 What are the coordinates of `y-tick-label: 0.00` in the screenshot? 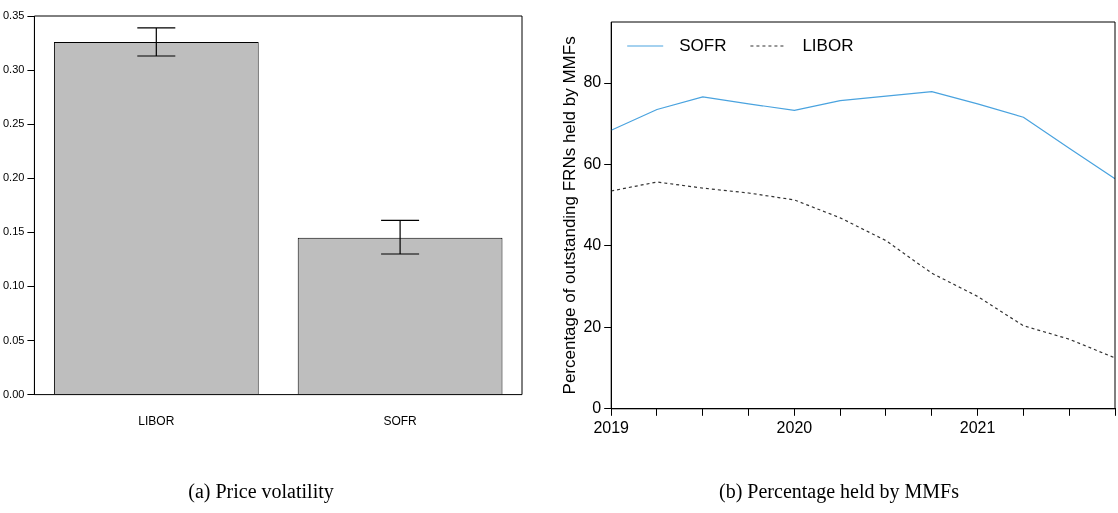 It's located at (13, 393).